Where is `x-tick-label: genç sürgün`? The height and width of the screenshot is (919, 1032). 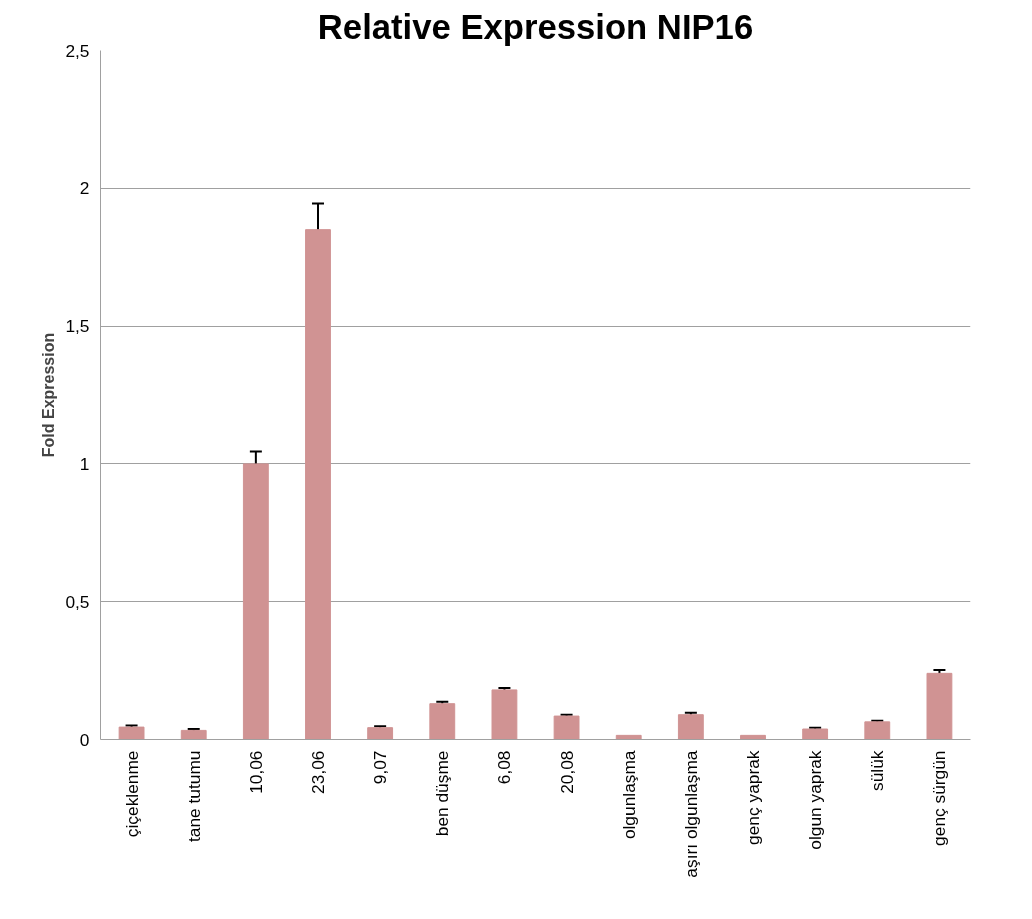
x-tick-label: genç sürgün is located at coordinates (939, 798).